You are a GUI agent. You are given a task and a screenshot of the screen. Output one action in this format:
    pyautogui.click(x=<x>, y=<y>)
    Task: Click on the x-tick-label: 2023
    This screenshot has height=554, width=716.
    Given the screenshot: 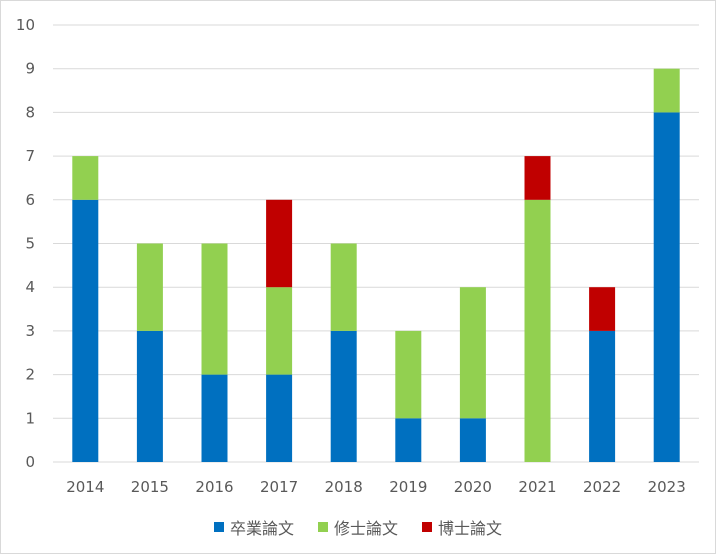 What is the action you would take?
    pyautogui.click(x=667, y=487)
    